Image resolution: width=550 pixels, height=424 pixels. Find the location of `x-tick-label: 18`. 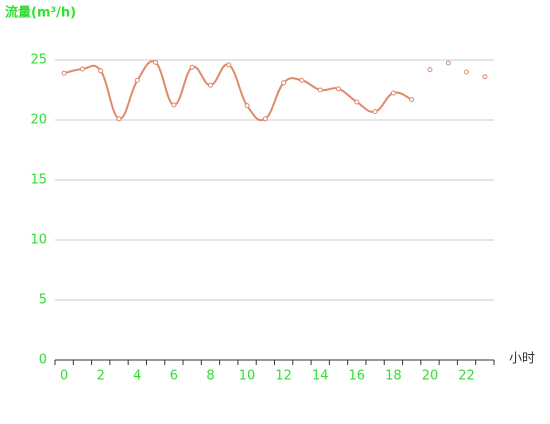

x-tick-label: 18 is located at coordinates (393, 376).